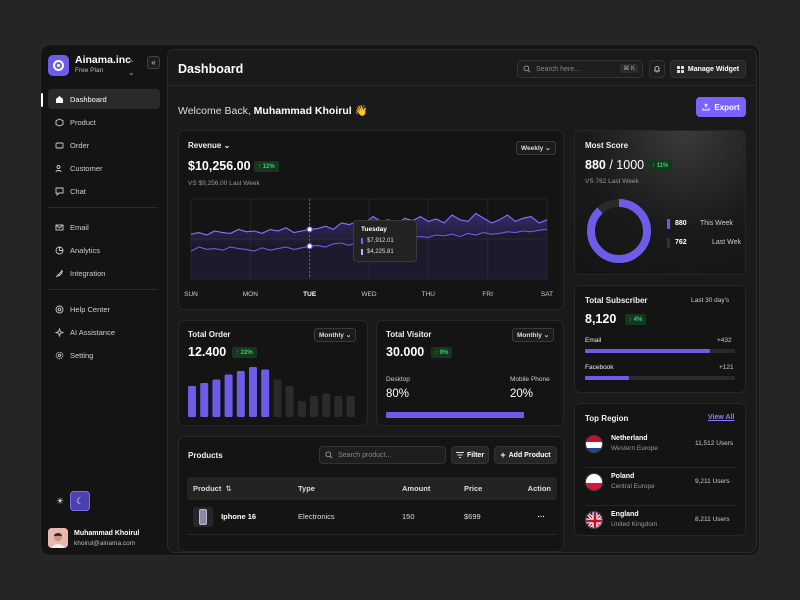  Describe the element at coordinates (661, 505) in the screenshot. I see `region-divider` at that location.